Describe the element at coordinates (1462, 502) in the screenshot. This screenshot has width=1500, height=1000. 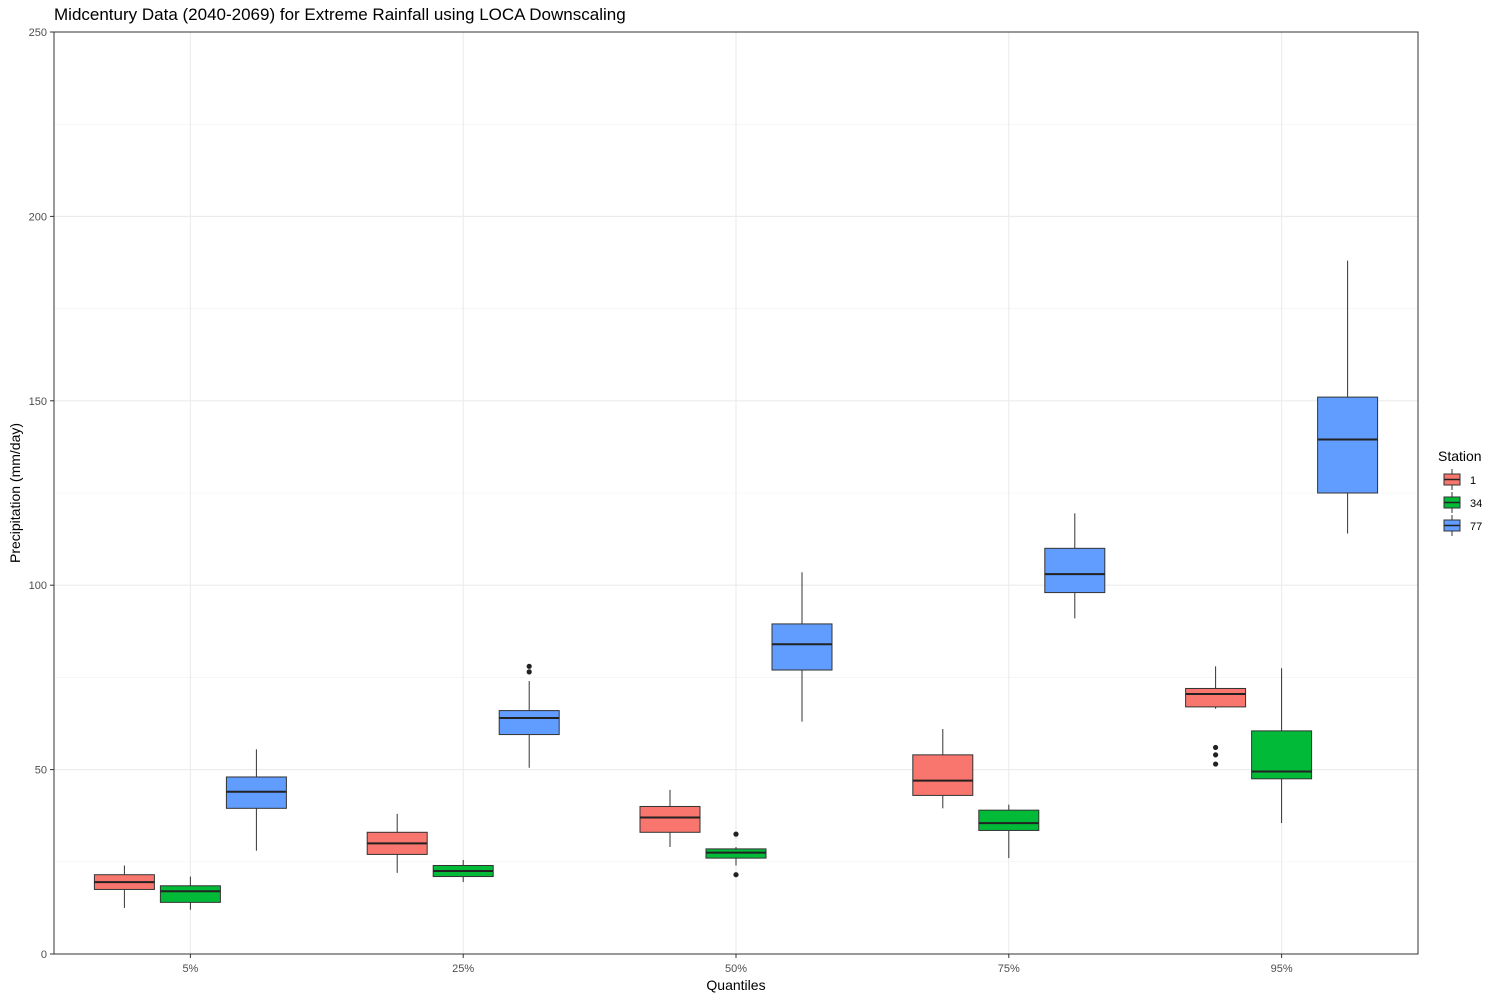
I see `legend-key-34: 34` at that location.